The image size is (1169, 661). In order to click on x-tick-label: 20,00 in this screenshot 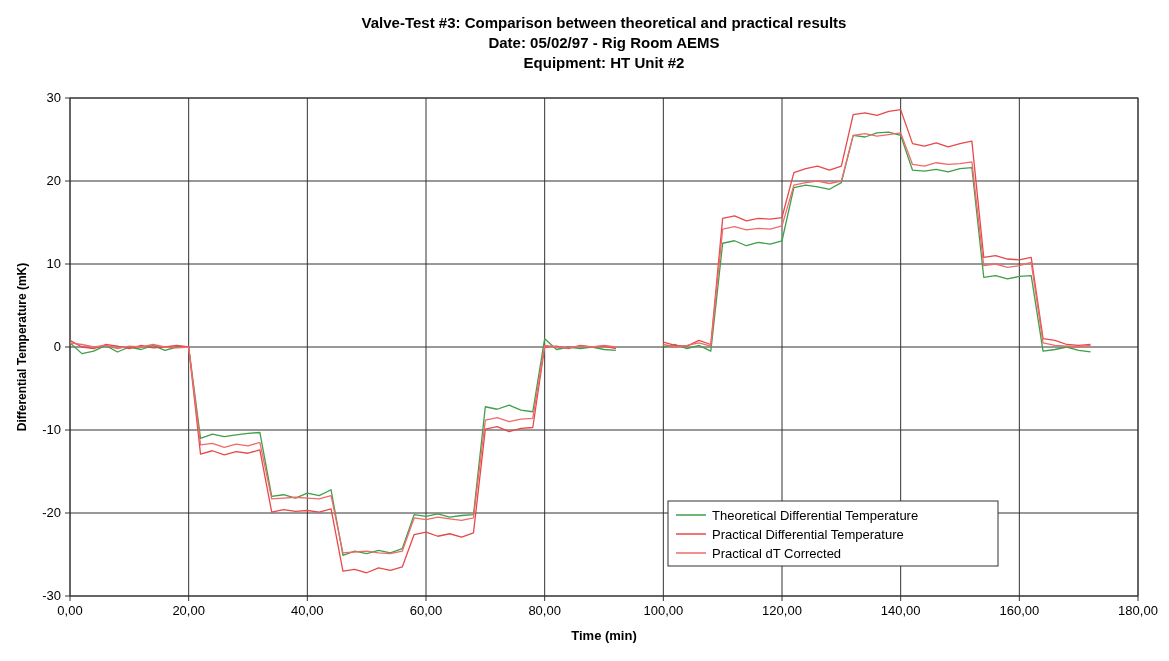, I will do `click(188, 610)`.